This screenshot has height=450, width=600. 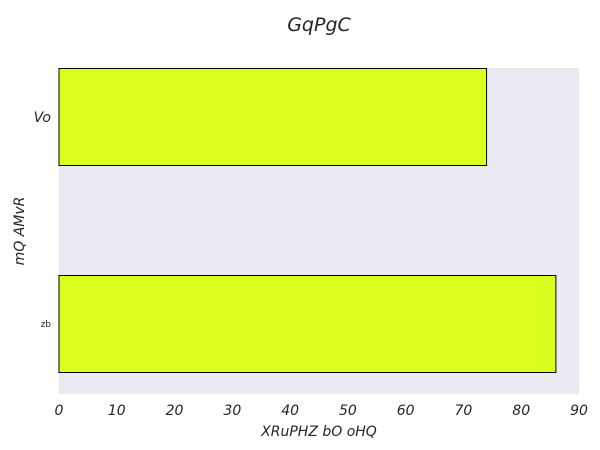 I want to click on x-tick-label: 30, so click(x=232, y=411).